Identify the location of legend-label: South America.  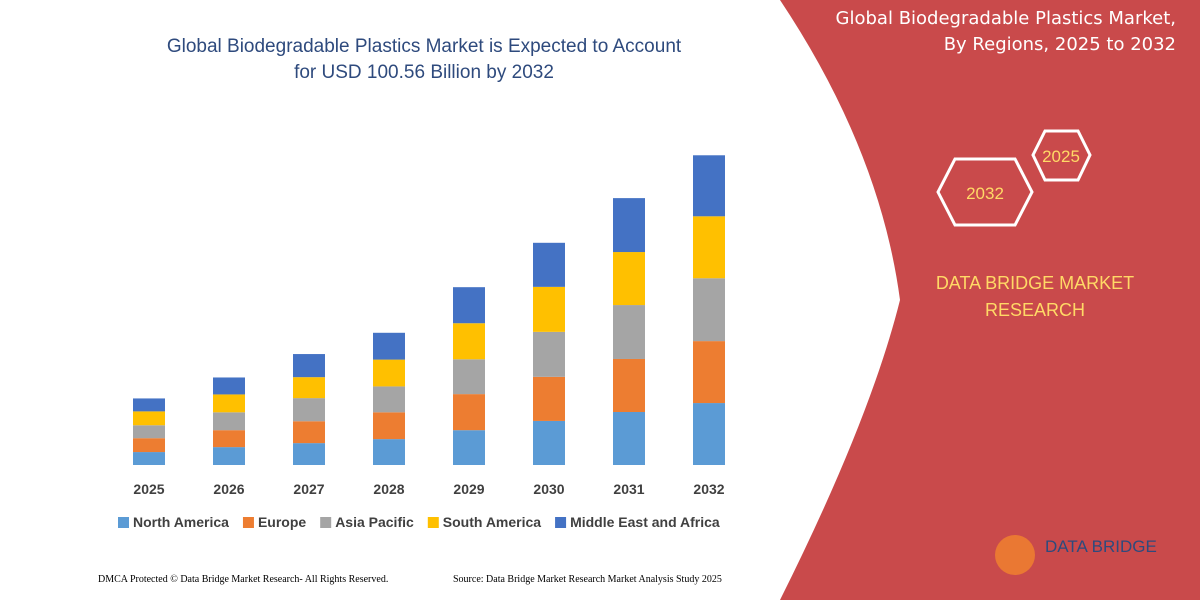
(492, 522).